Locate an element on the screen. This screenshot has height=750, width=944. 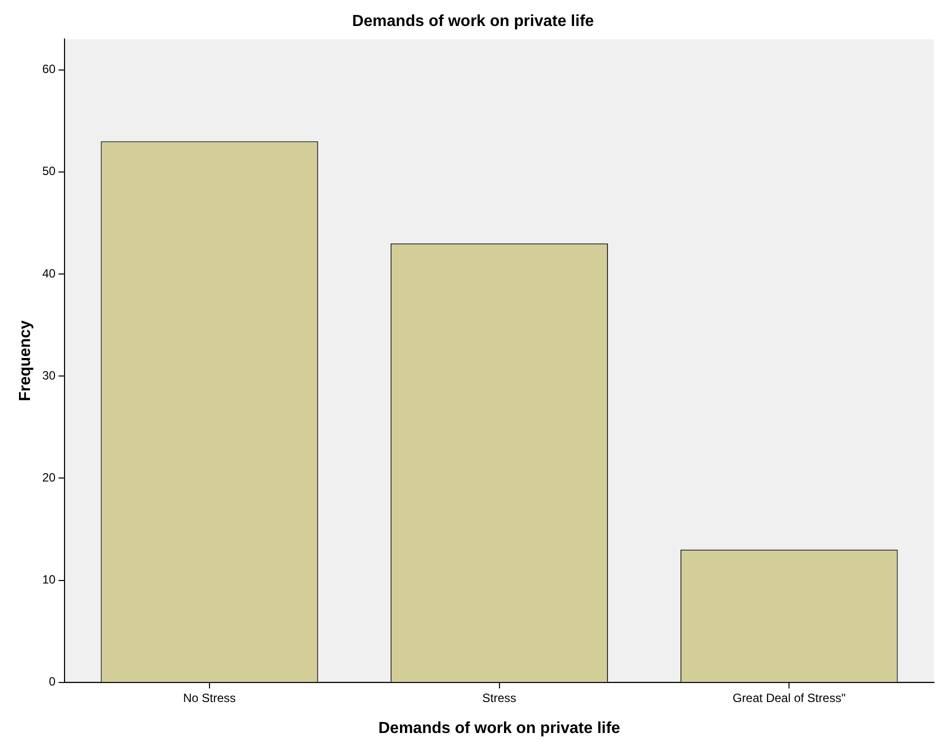
y-tick-label: 20 is located at coordinates (49, 477).